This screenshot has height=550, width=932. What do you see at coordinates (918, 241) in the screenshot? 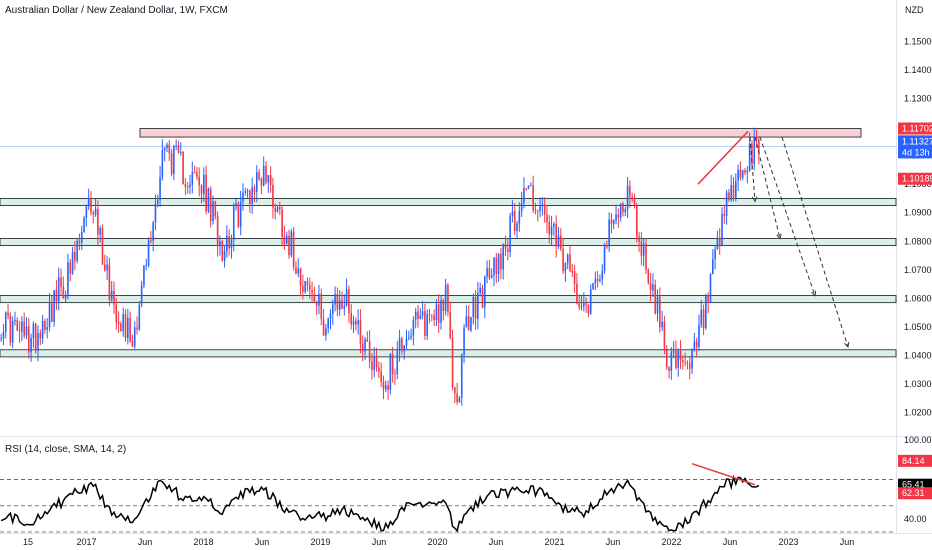
I see `price-tick-label: 1.08000` at bounding box center [918, 241].